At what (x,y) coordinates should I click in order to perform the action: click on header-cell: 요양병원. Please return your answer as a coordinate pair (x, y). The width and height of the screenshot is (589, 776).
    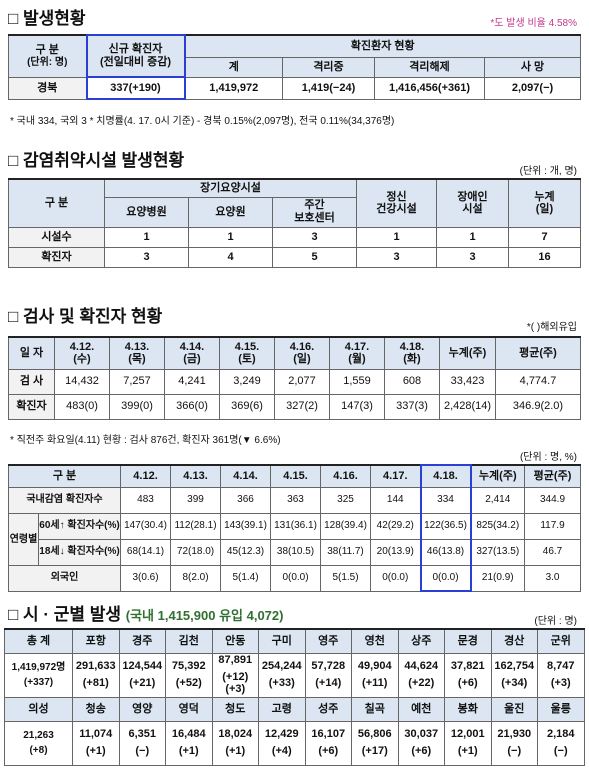
    Looking at the image, I should click on (146, 212).